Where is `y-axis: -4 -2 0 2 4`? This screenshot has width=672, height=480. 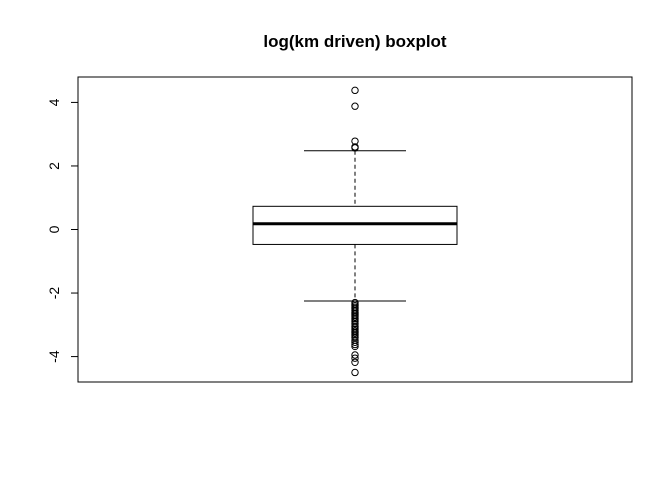
y-axis: -4 -2 0 2 4 is located at coordinates (62, 230).